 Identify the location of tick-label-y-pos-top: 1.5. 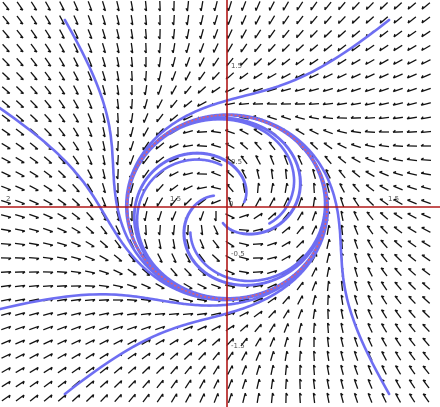
(236, 66).